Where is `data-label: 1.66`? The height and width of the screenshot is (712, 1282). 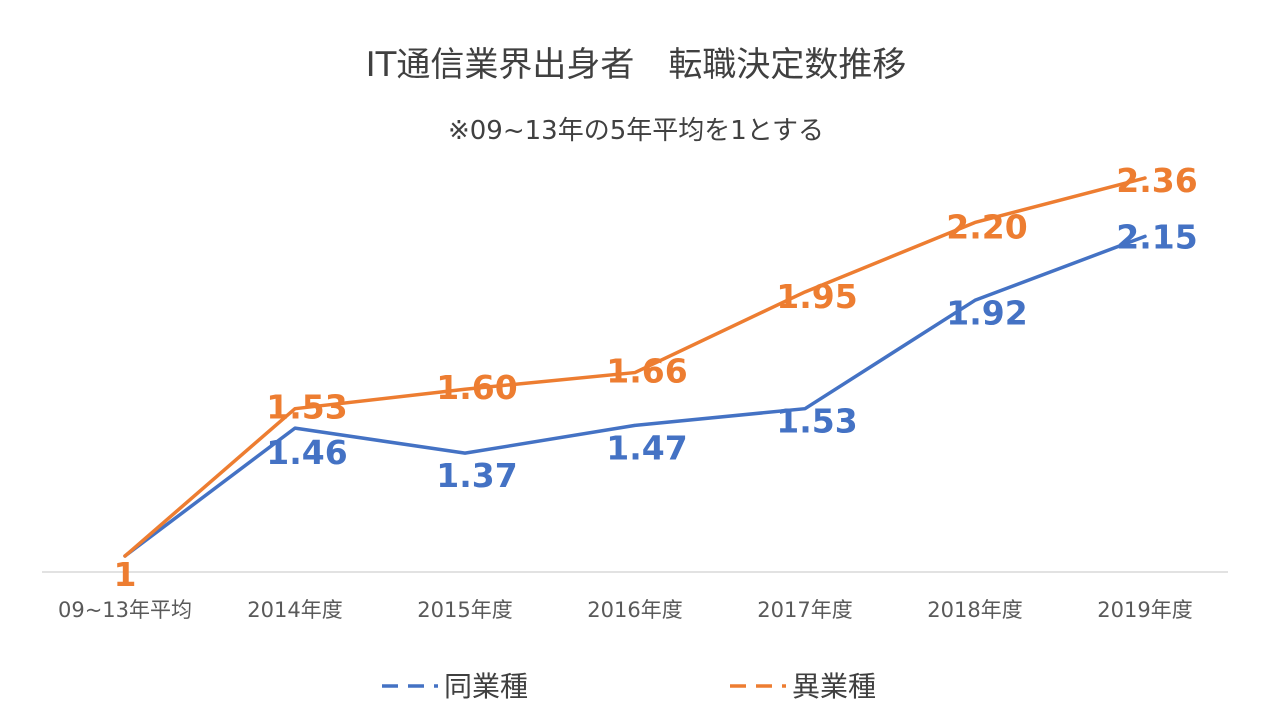 data-label: 1.66 is located at coordinates (646, 371).